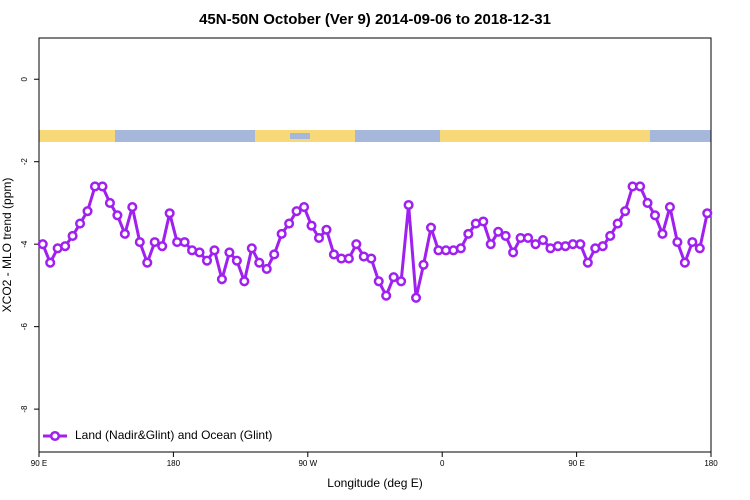 The width and height of the screenshot is (750, 500). Describe the element at coordinates (374, 483) in the screenshot. I see `x-axis-label: Longitude (deg E)` at that location.